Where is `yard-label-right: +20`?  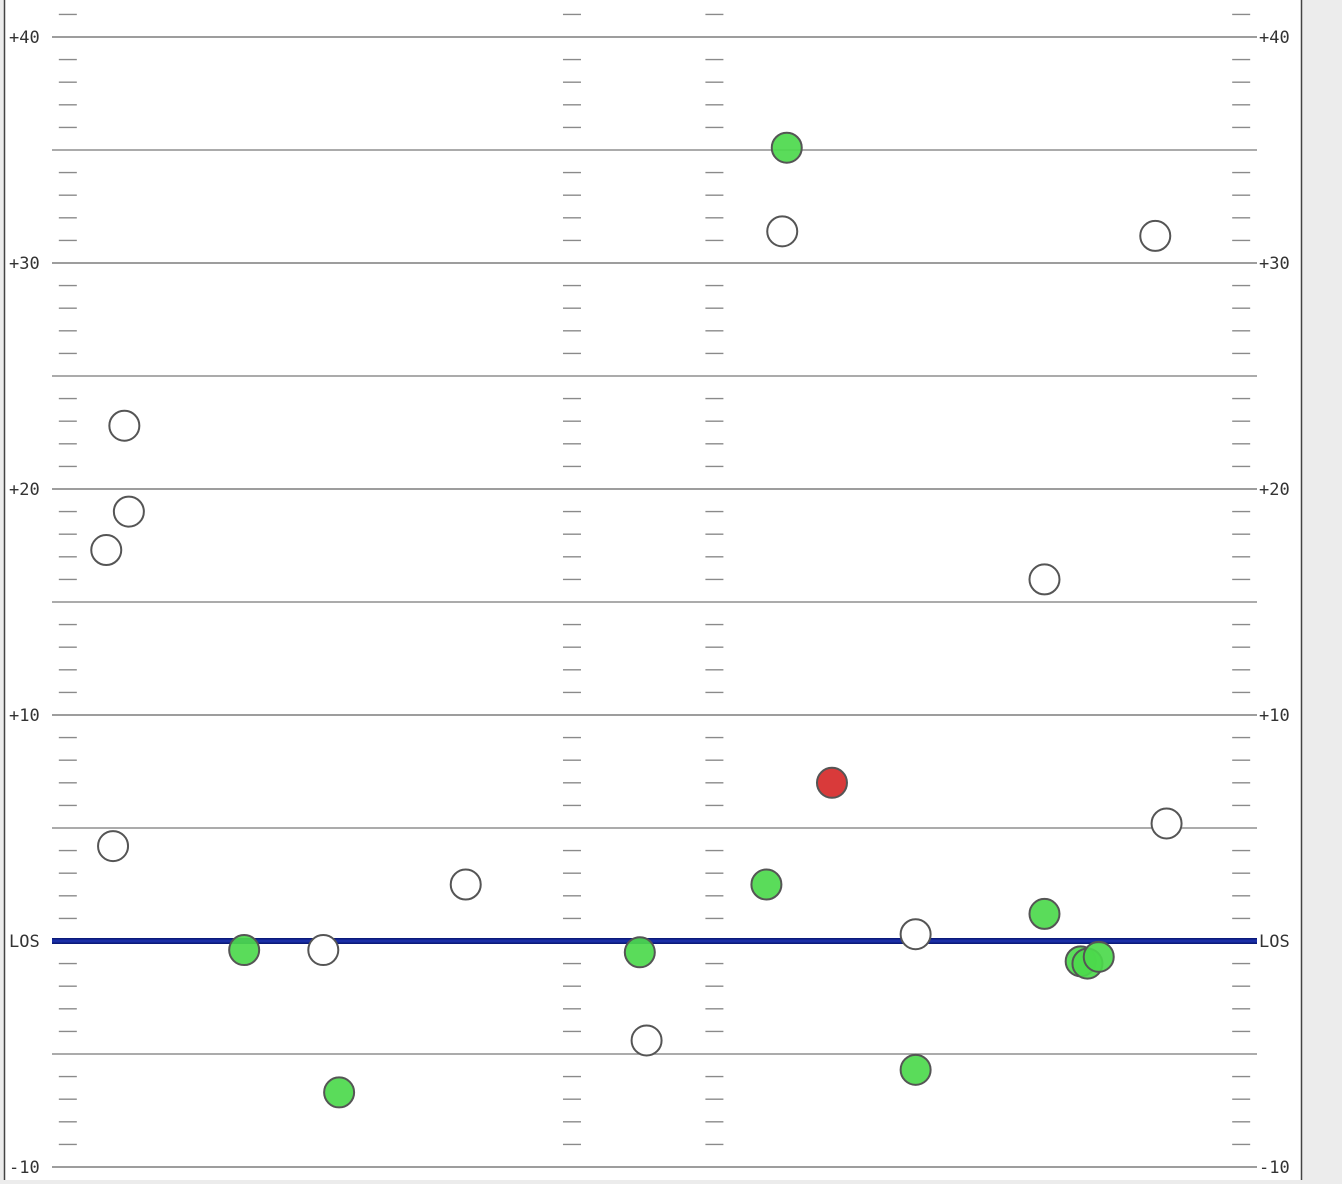
yard-label-right: +20 is located at coordinates (1274, 490).